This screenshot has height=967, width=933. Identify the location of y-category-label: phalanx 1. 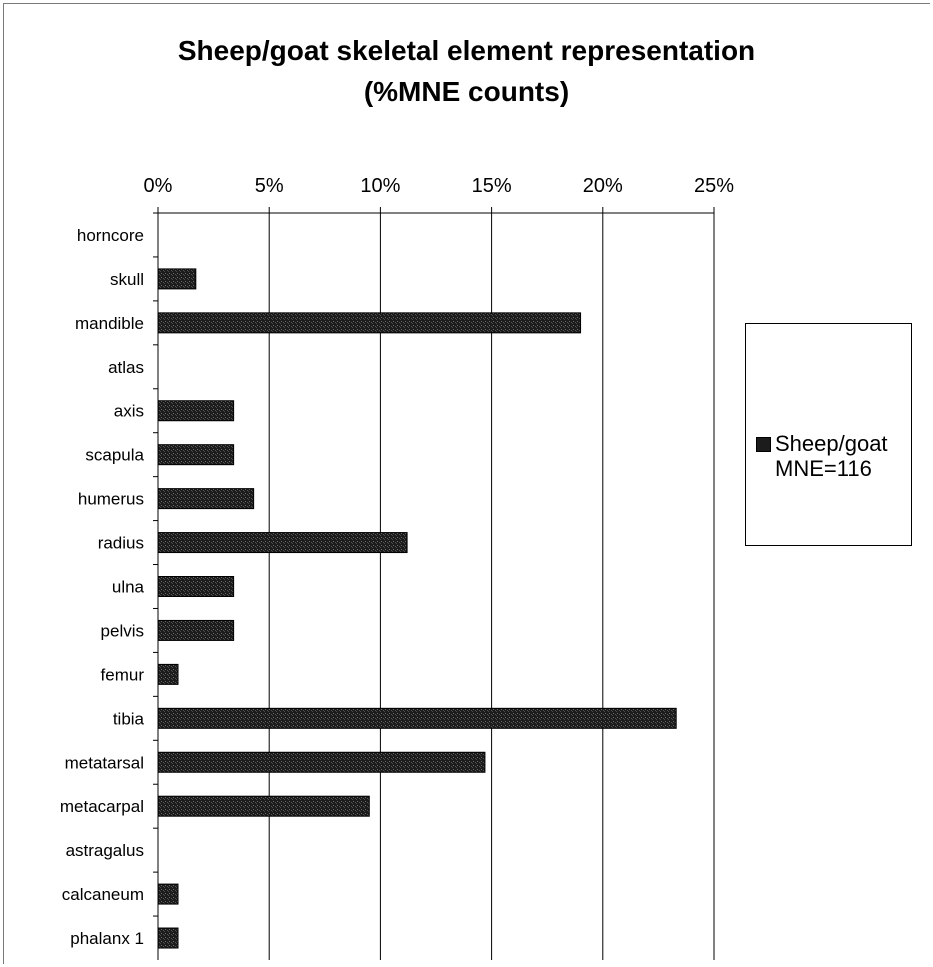
(107, 938).